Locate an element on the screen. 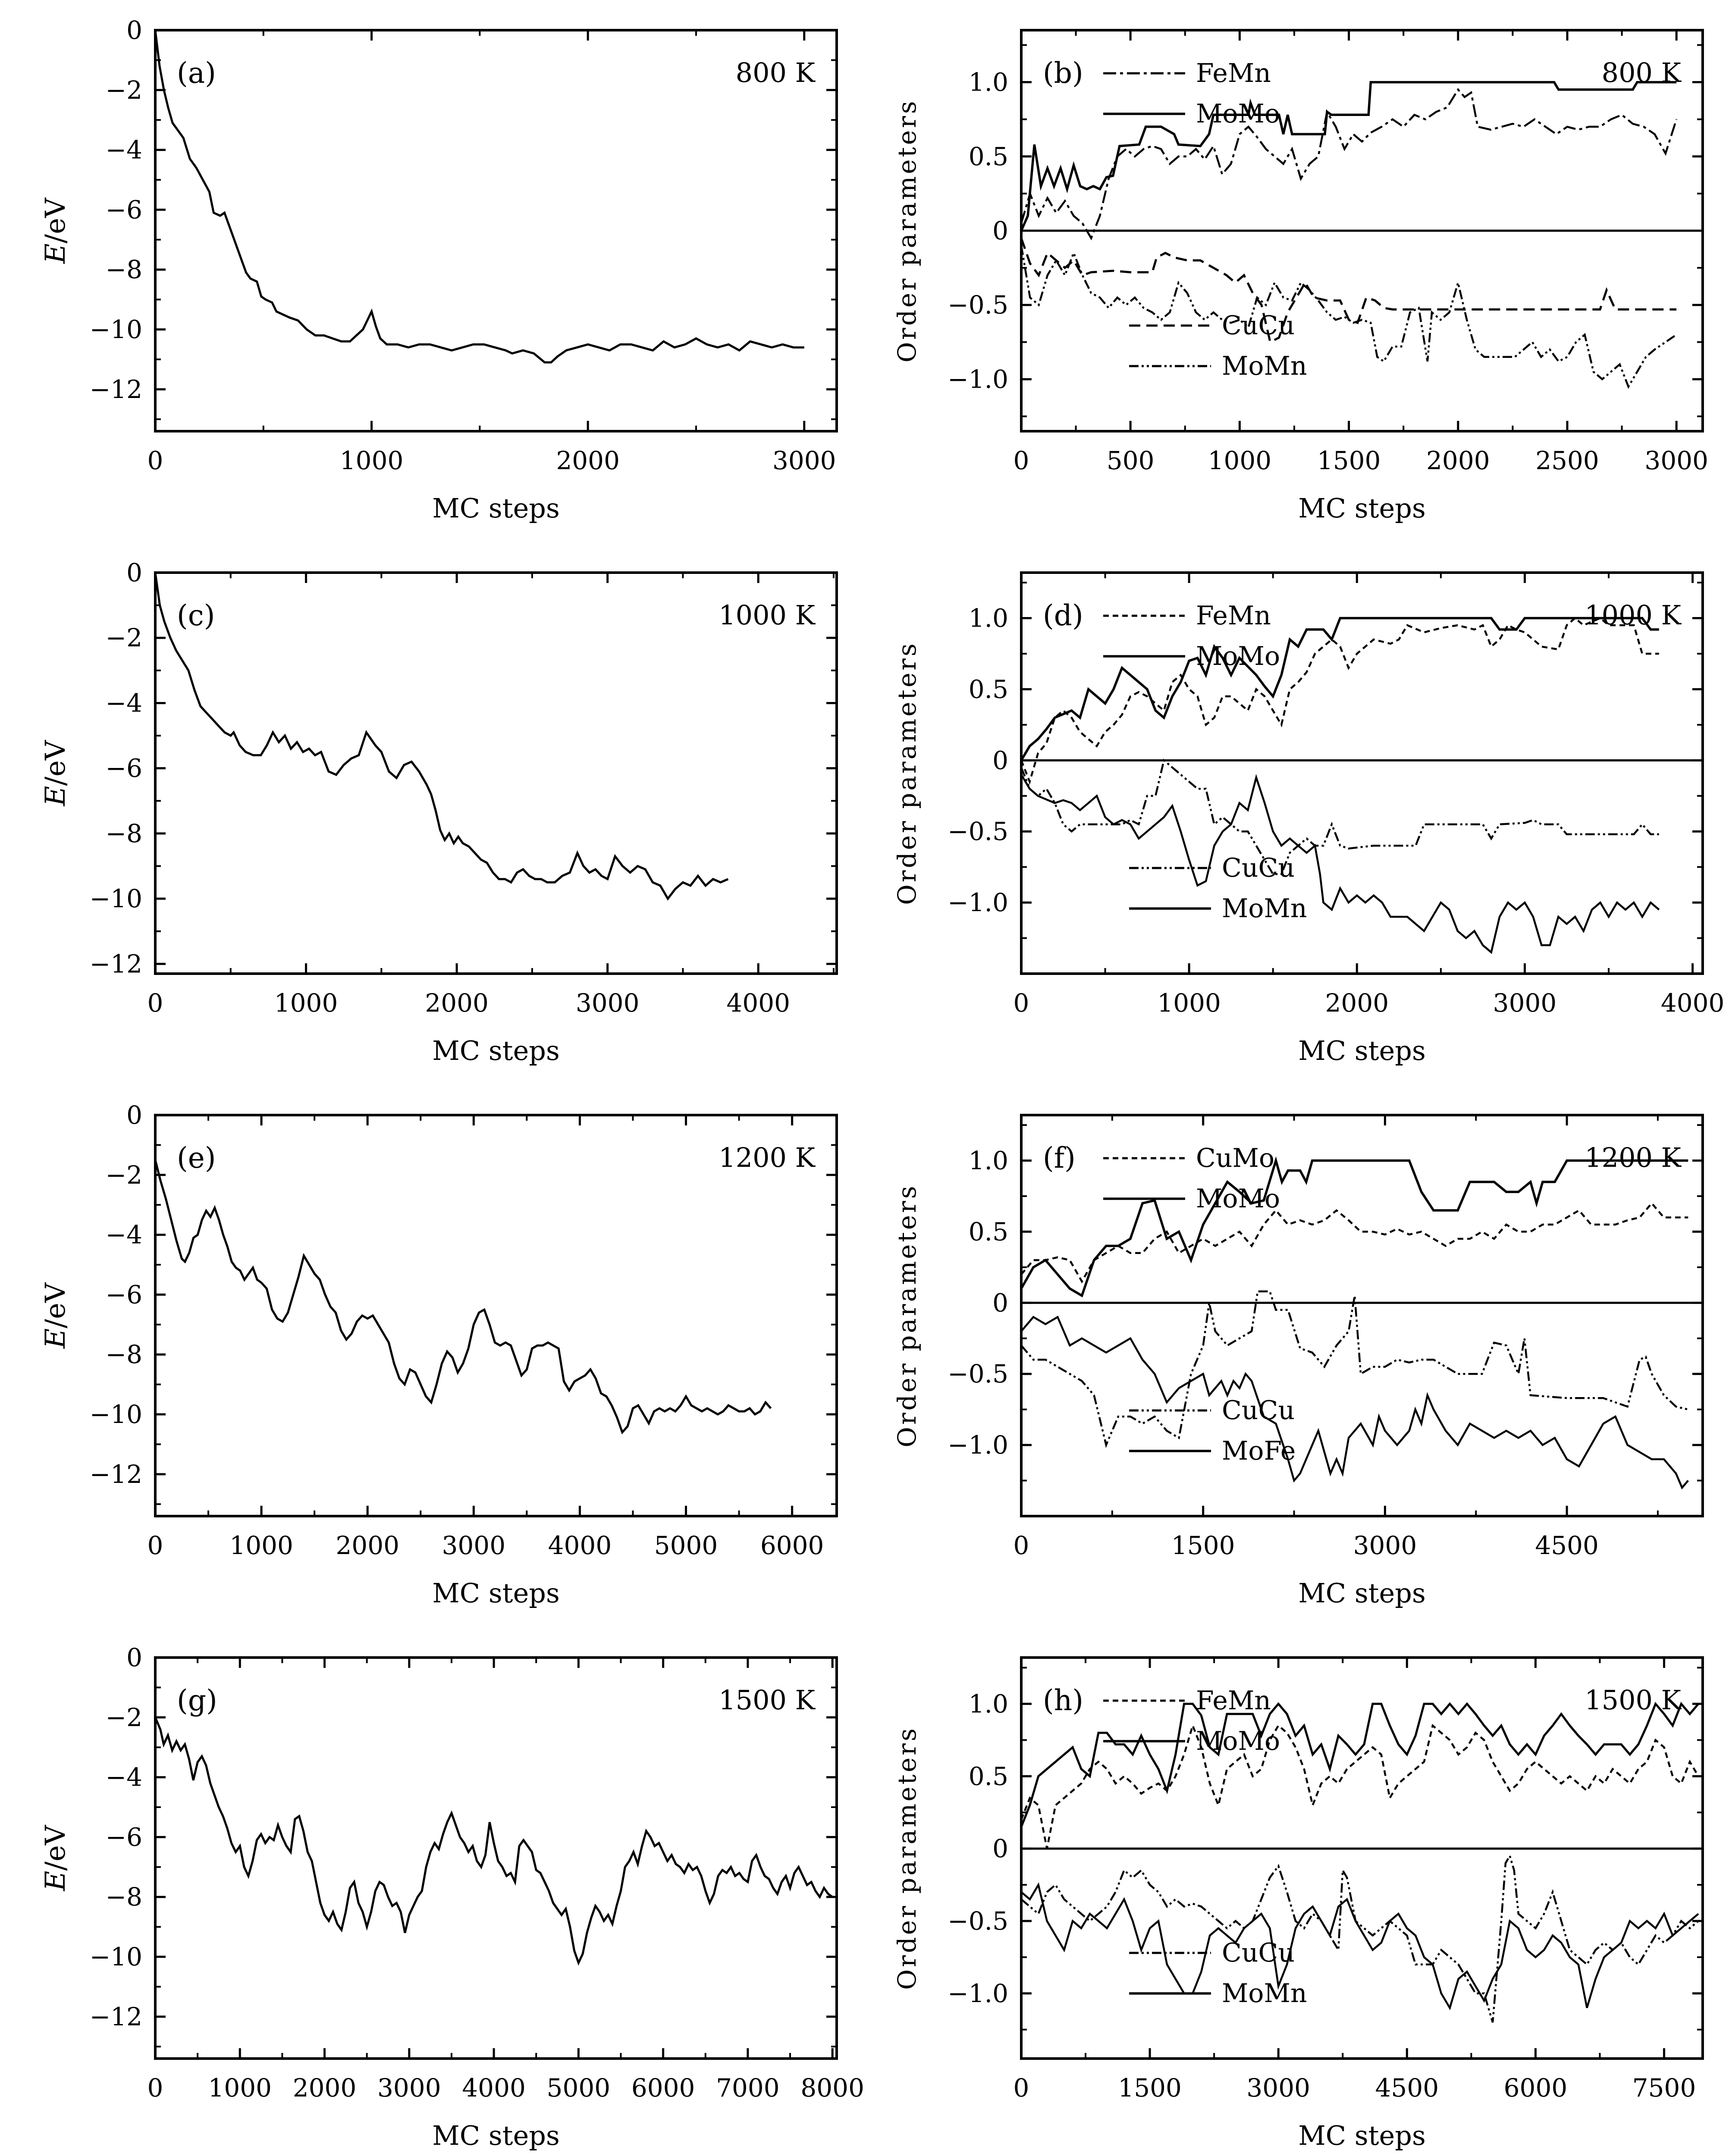 The height and width of the screenshot is (2156, 1732). x-tick-label: 8000 is located at coordinates (832, 2088).